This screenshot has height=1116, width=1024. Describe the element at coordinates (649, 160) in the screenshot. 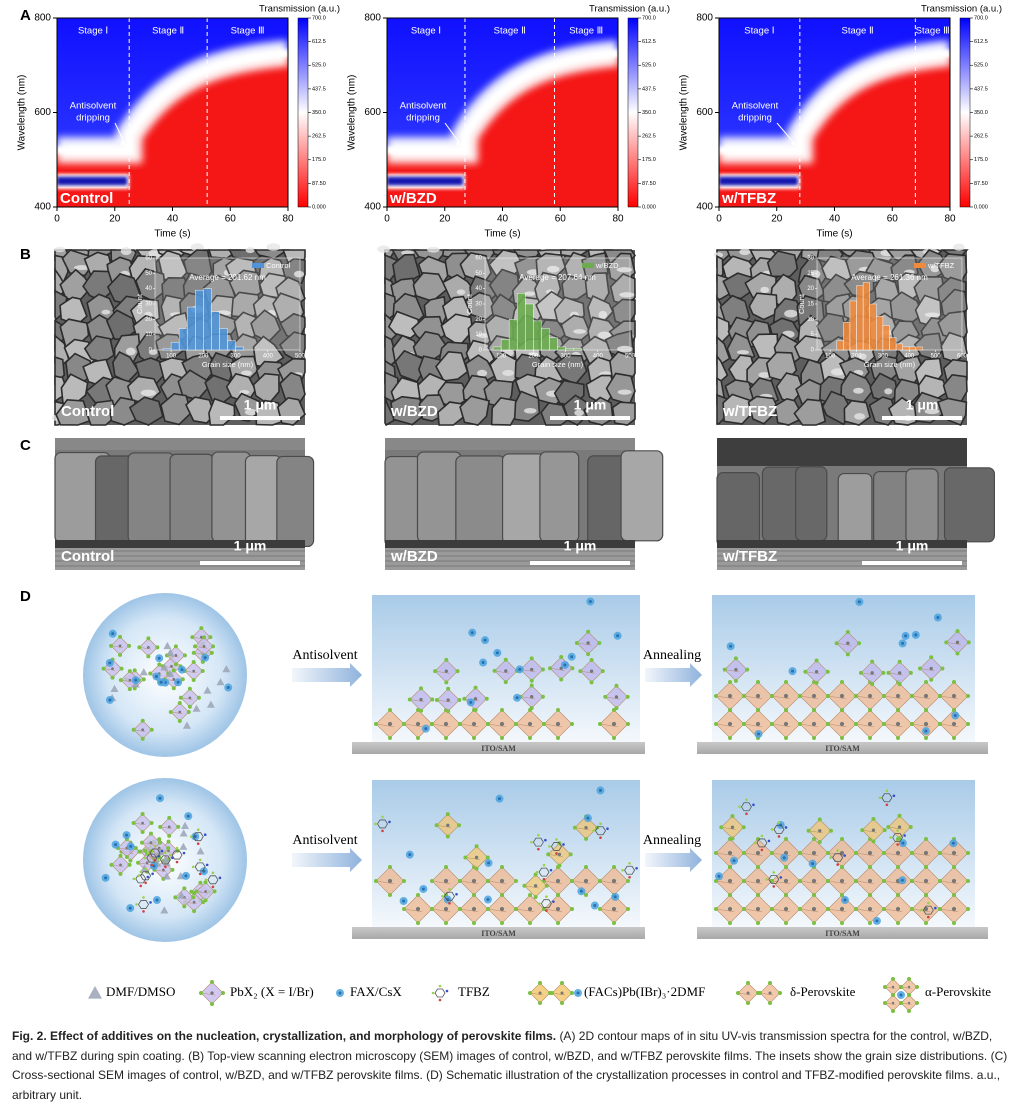

I see `colorbar-tick-label: 175.0` at that location.